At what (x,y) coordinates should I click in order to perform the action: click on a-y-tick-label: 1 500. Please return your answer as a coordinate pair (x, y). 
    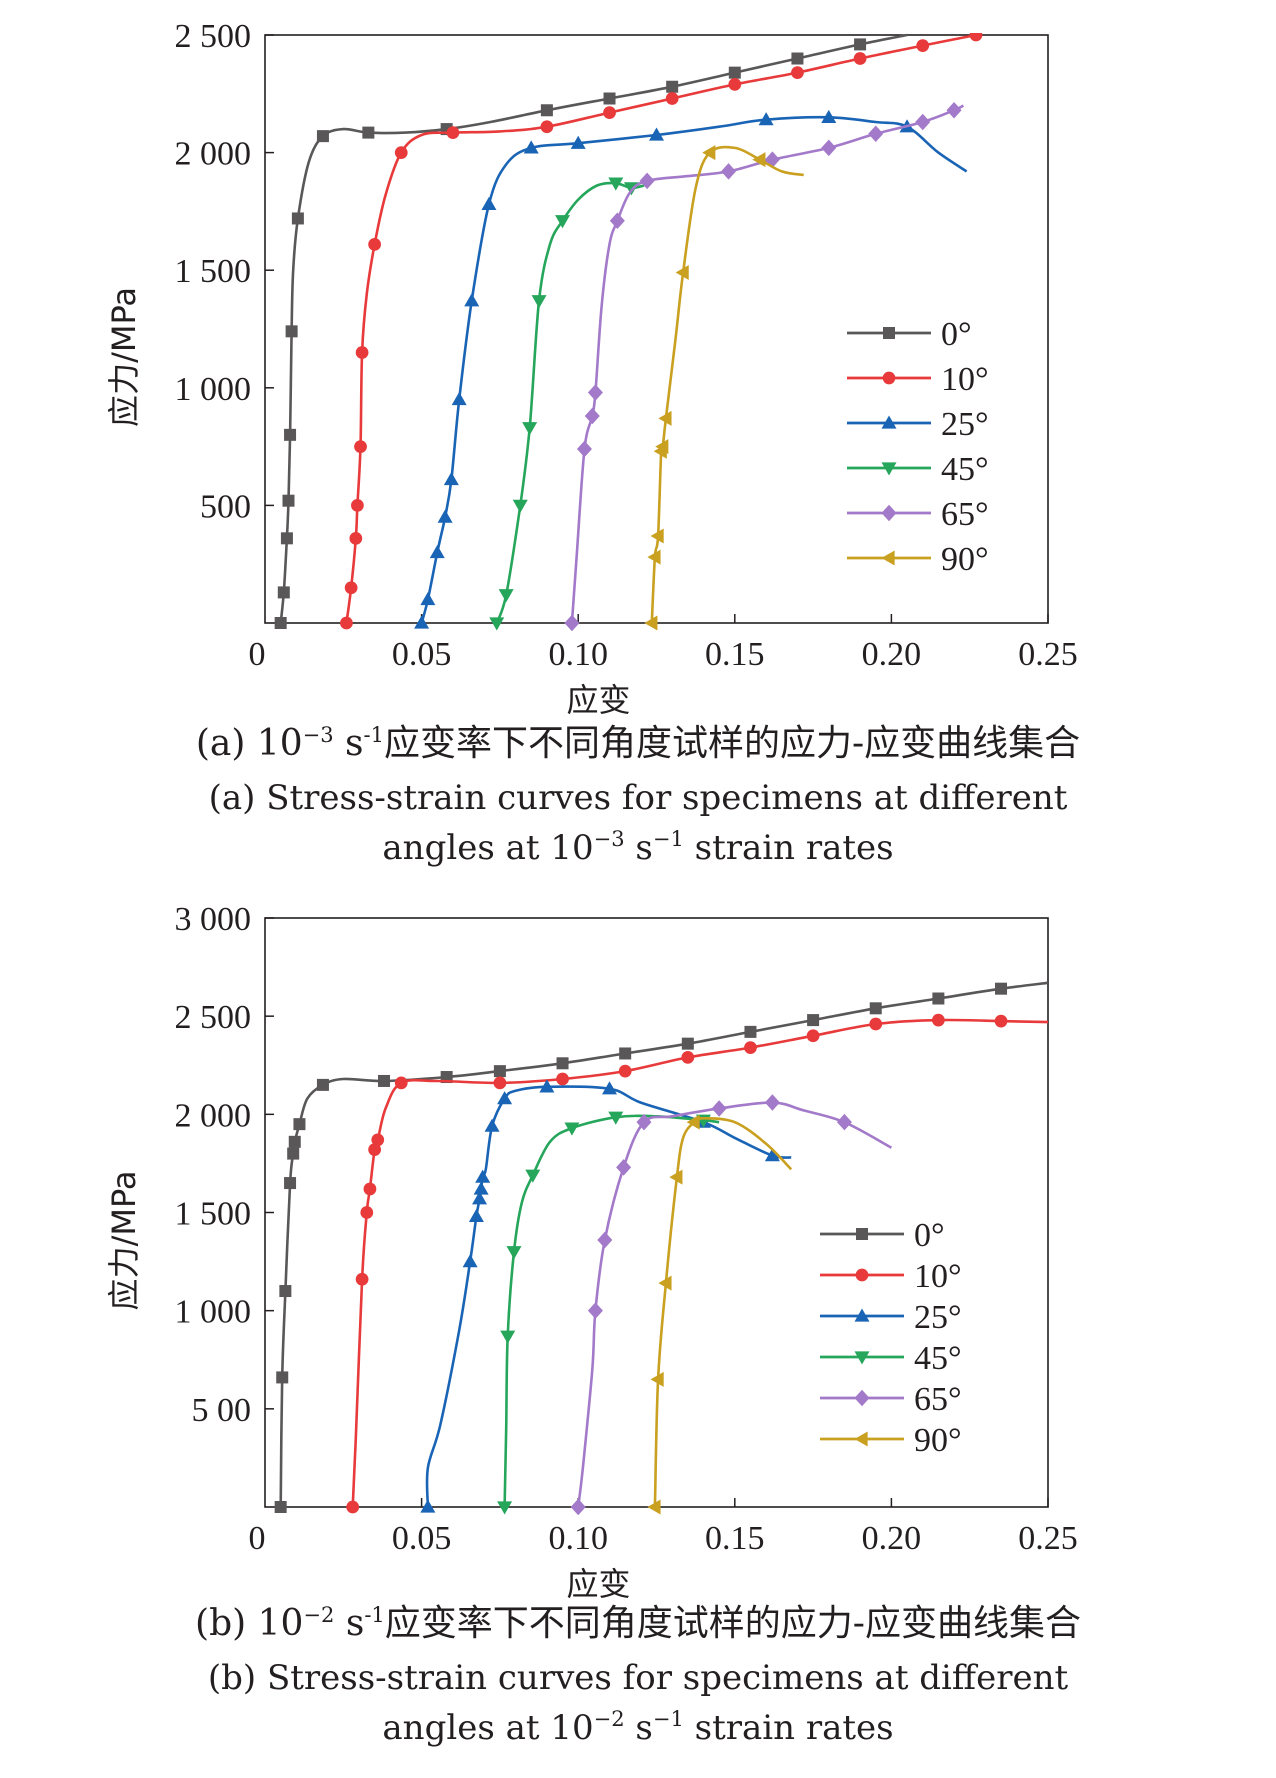
    Looking at the image, I should click on (213, 271).